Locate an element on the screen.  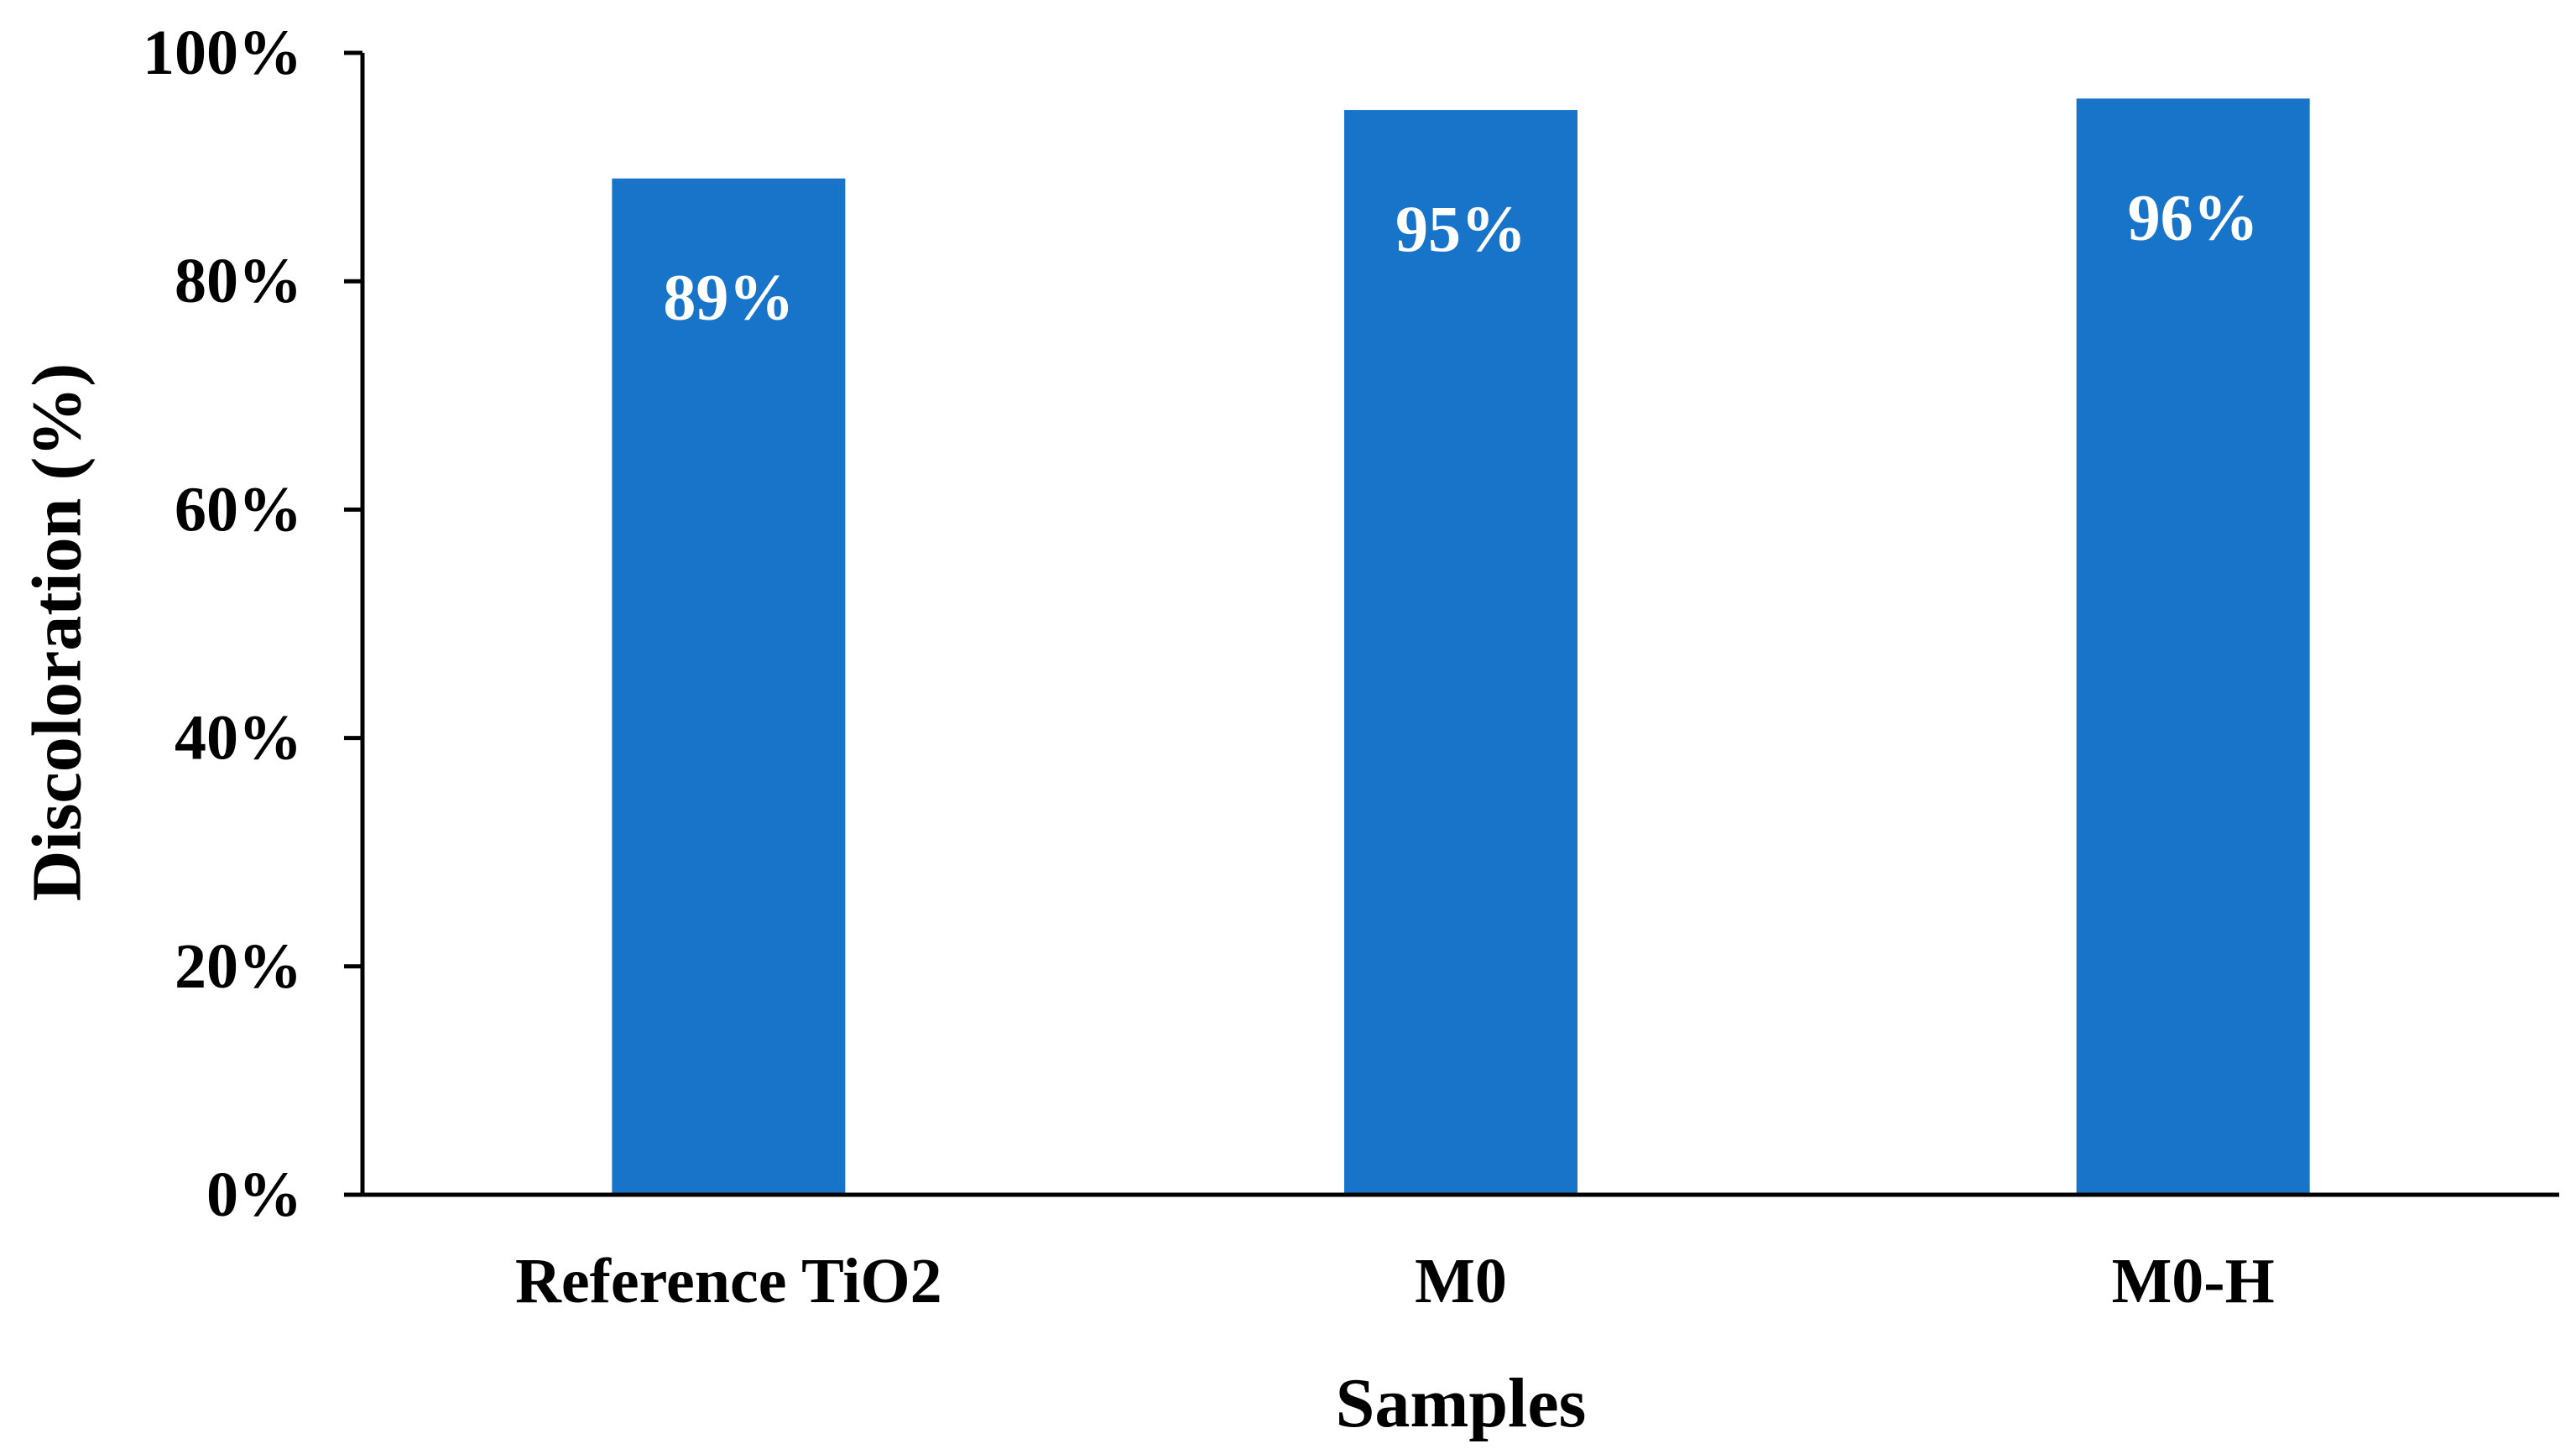
bar-value-label: 95% is located at coordinates (1460, 228).